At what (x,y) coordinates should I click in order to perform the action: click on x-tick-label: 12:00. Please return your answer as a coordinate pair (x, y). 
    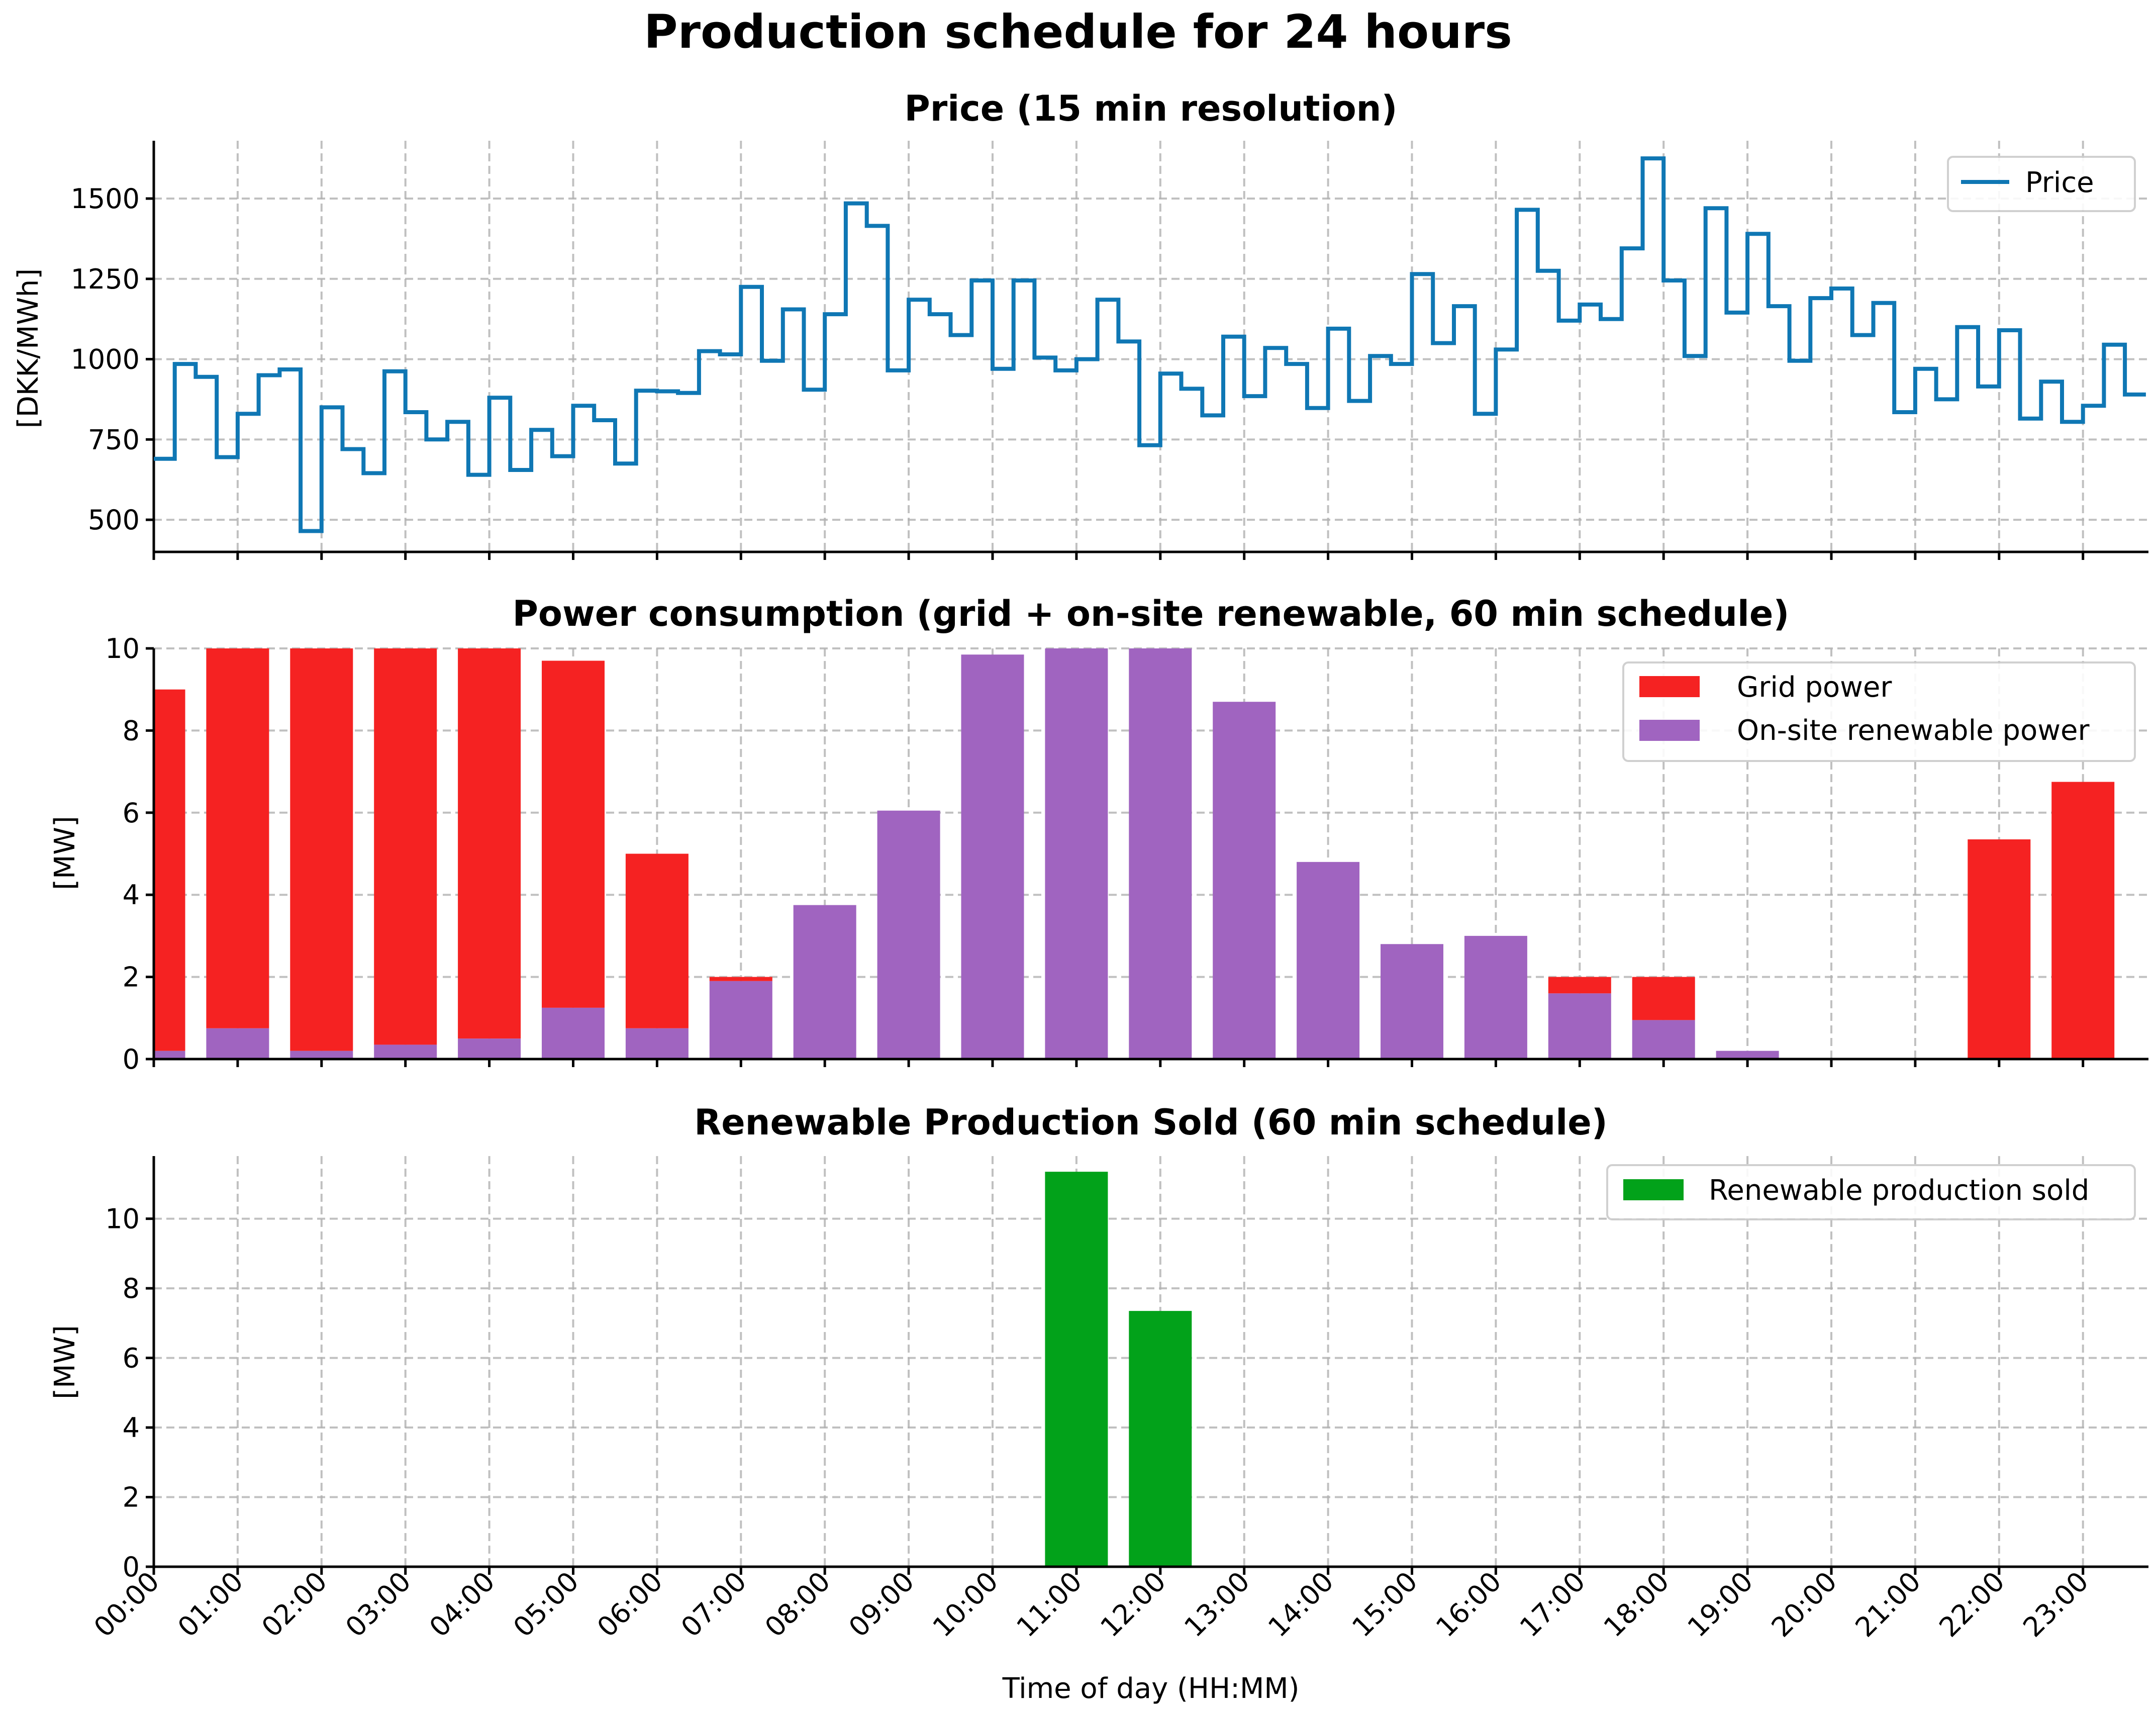
    Looking at the image, I should click on (1133, 1605).